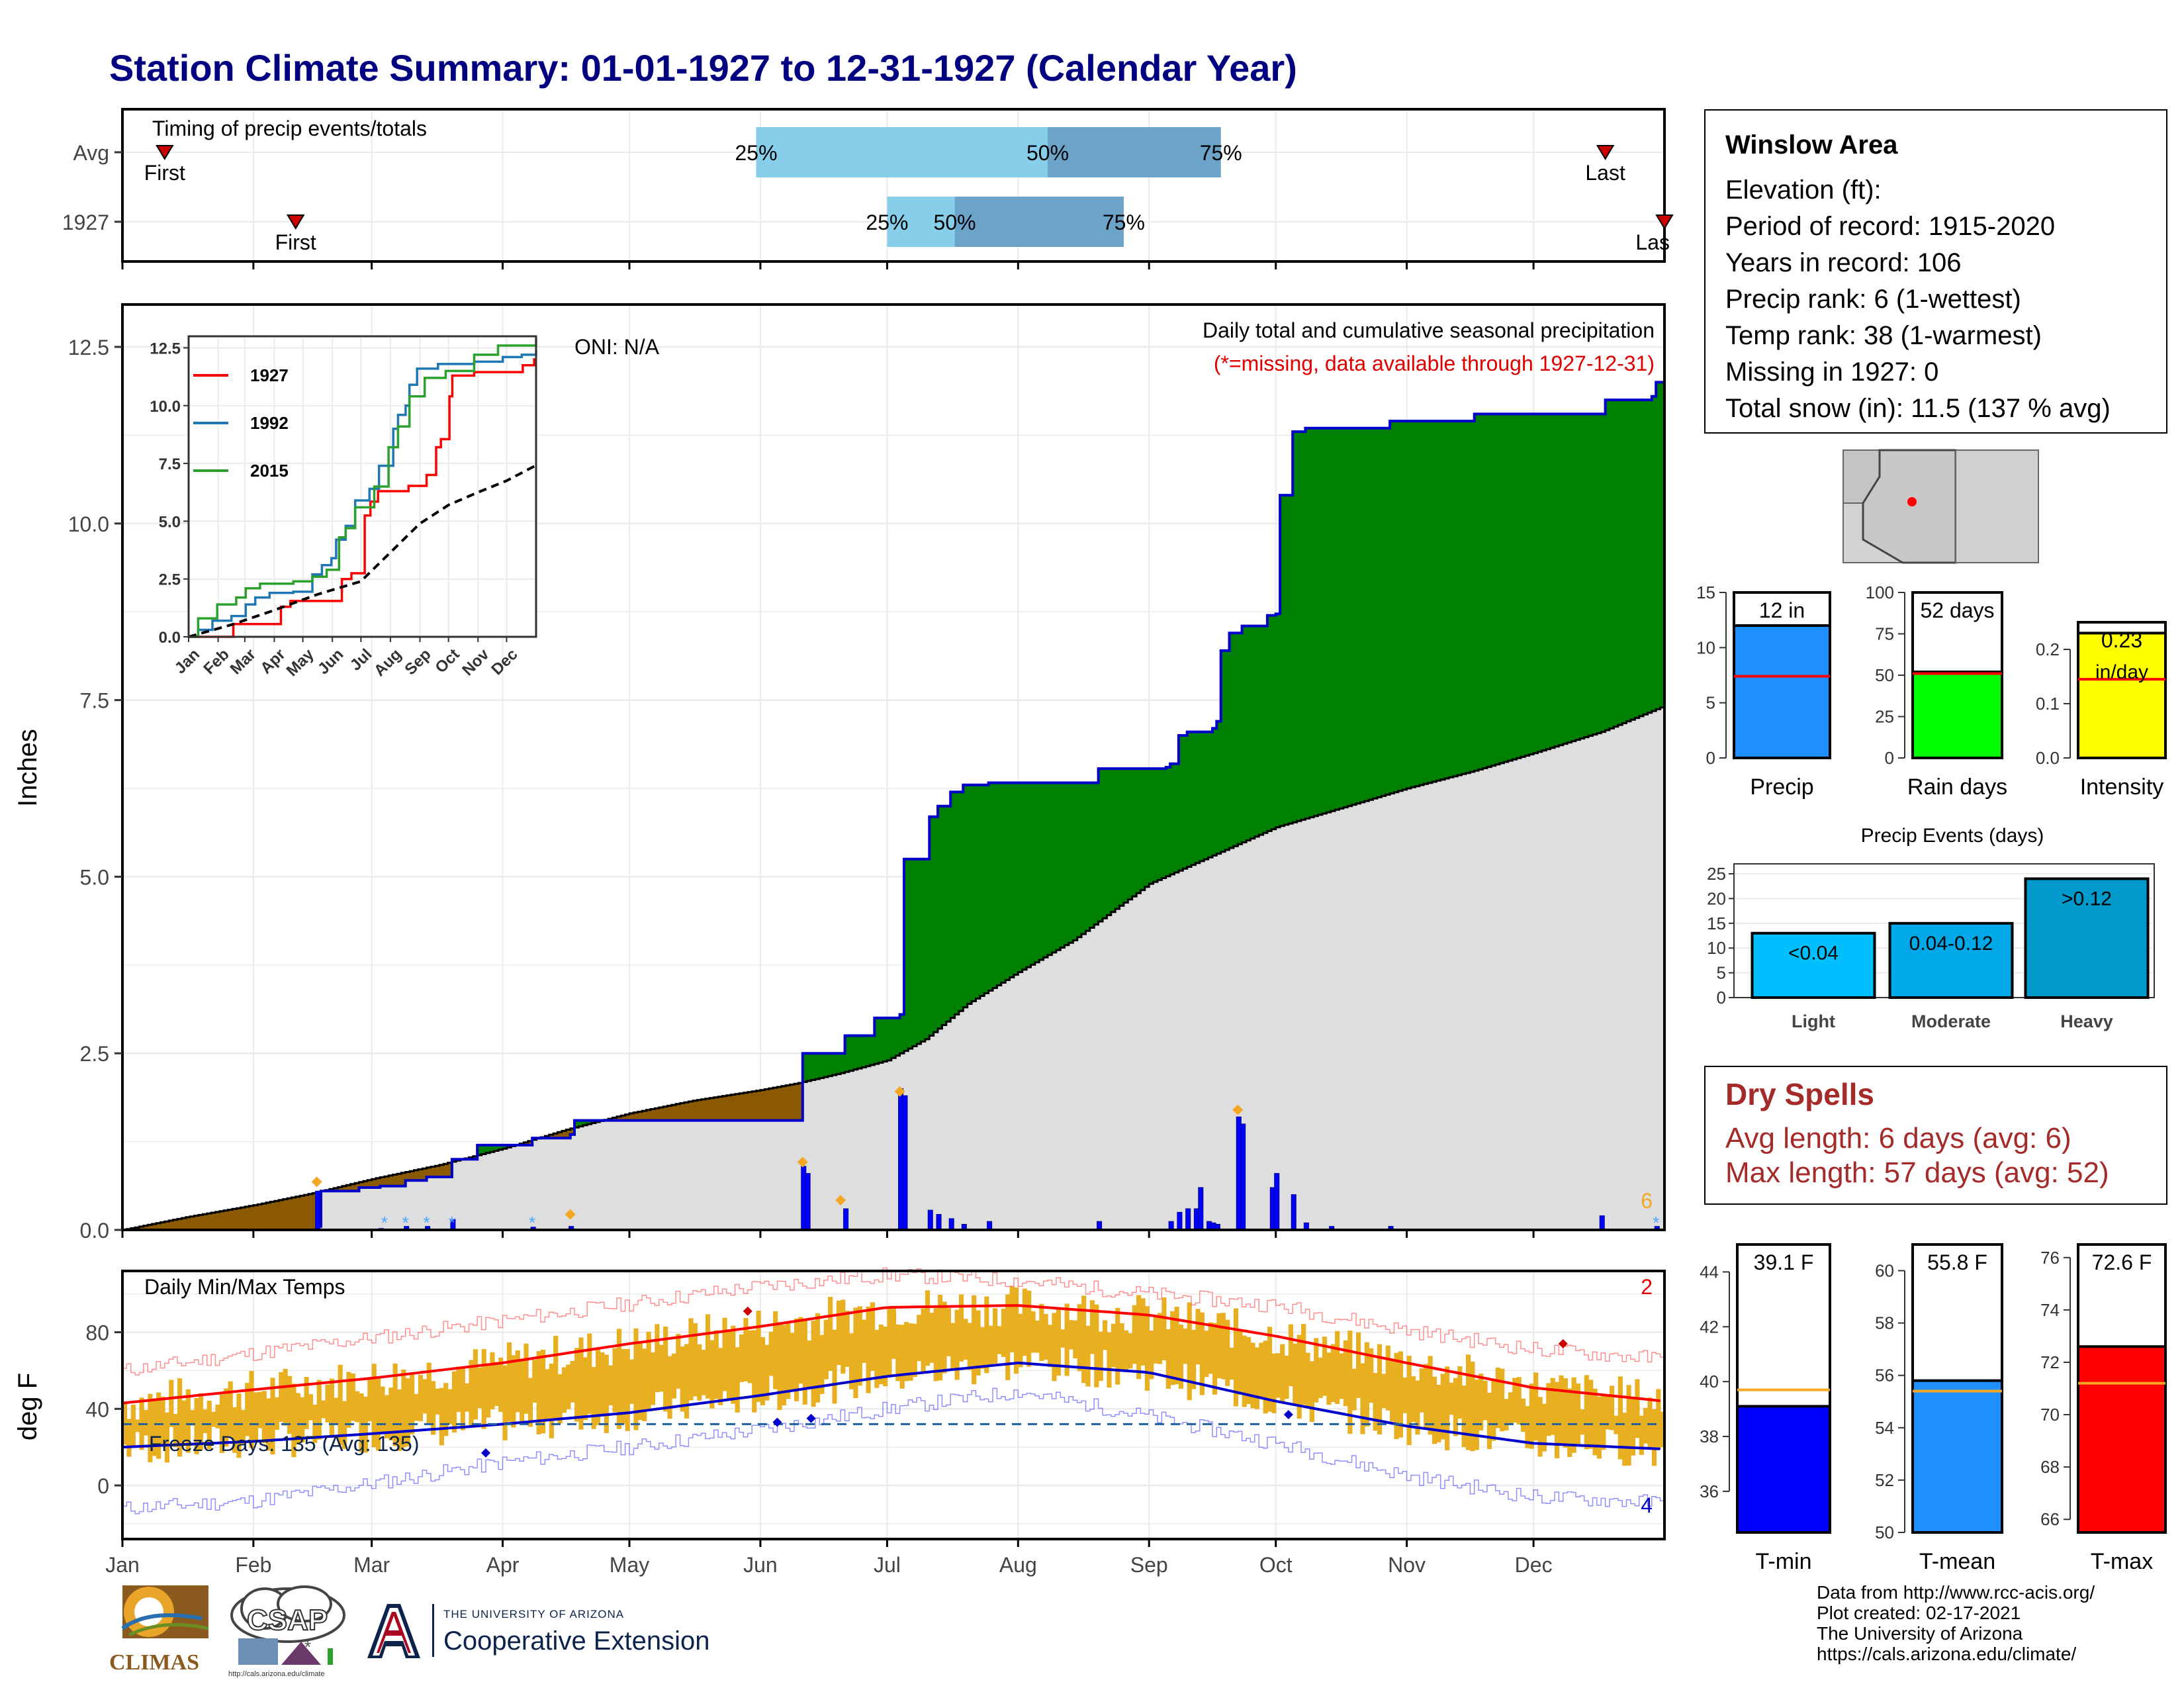  Describe the element at coordinates (97, 1333) in the screenshot. I see `temp-ytick-label-2: 80` at that location.